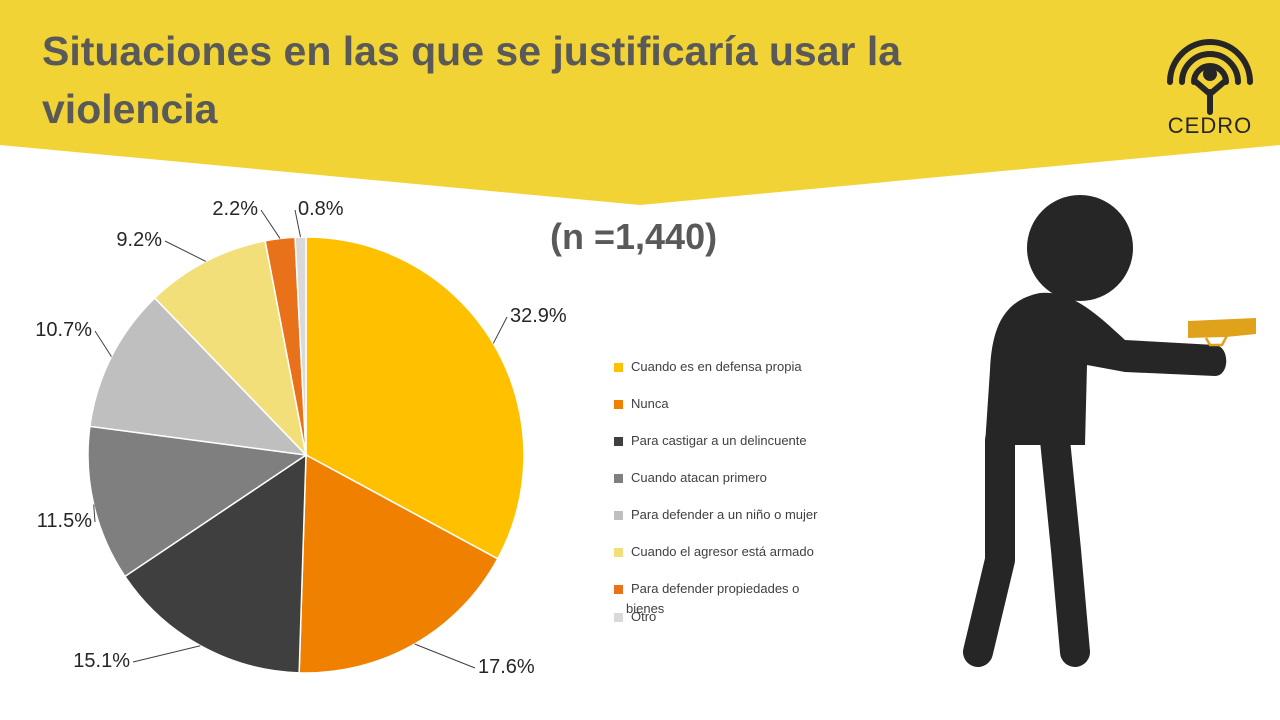 This screenshot has height=720, width=1280. What do you see at coordinates (722, 551) in the screenshot?
I see `legend-label: Cuando el agresor está armado` at bounding box center [722, 551].